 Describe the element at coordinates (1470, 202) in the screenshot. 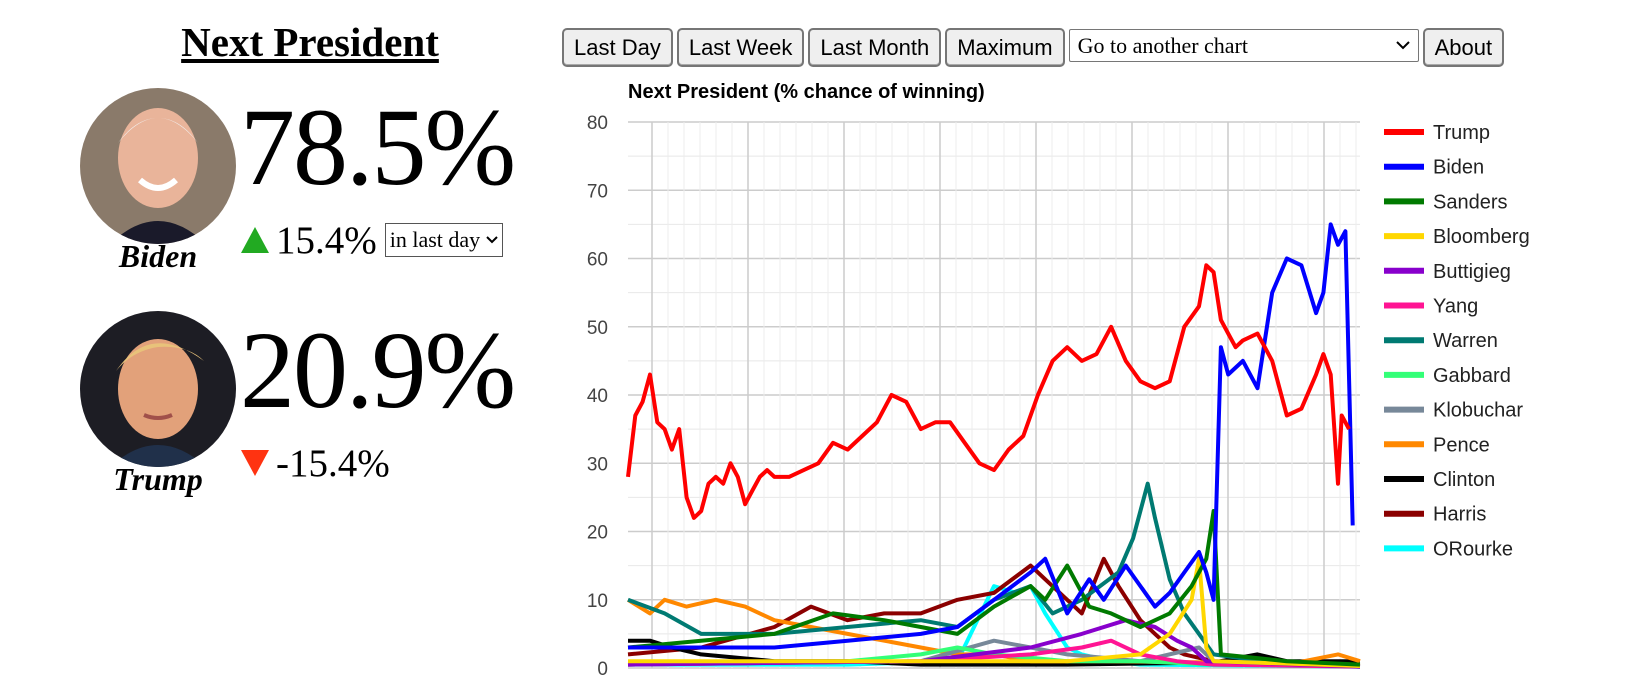

I see `legend-label: Sanders` at that location.